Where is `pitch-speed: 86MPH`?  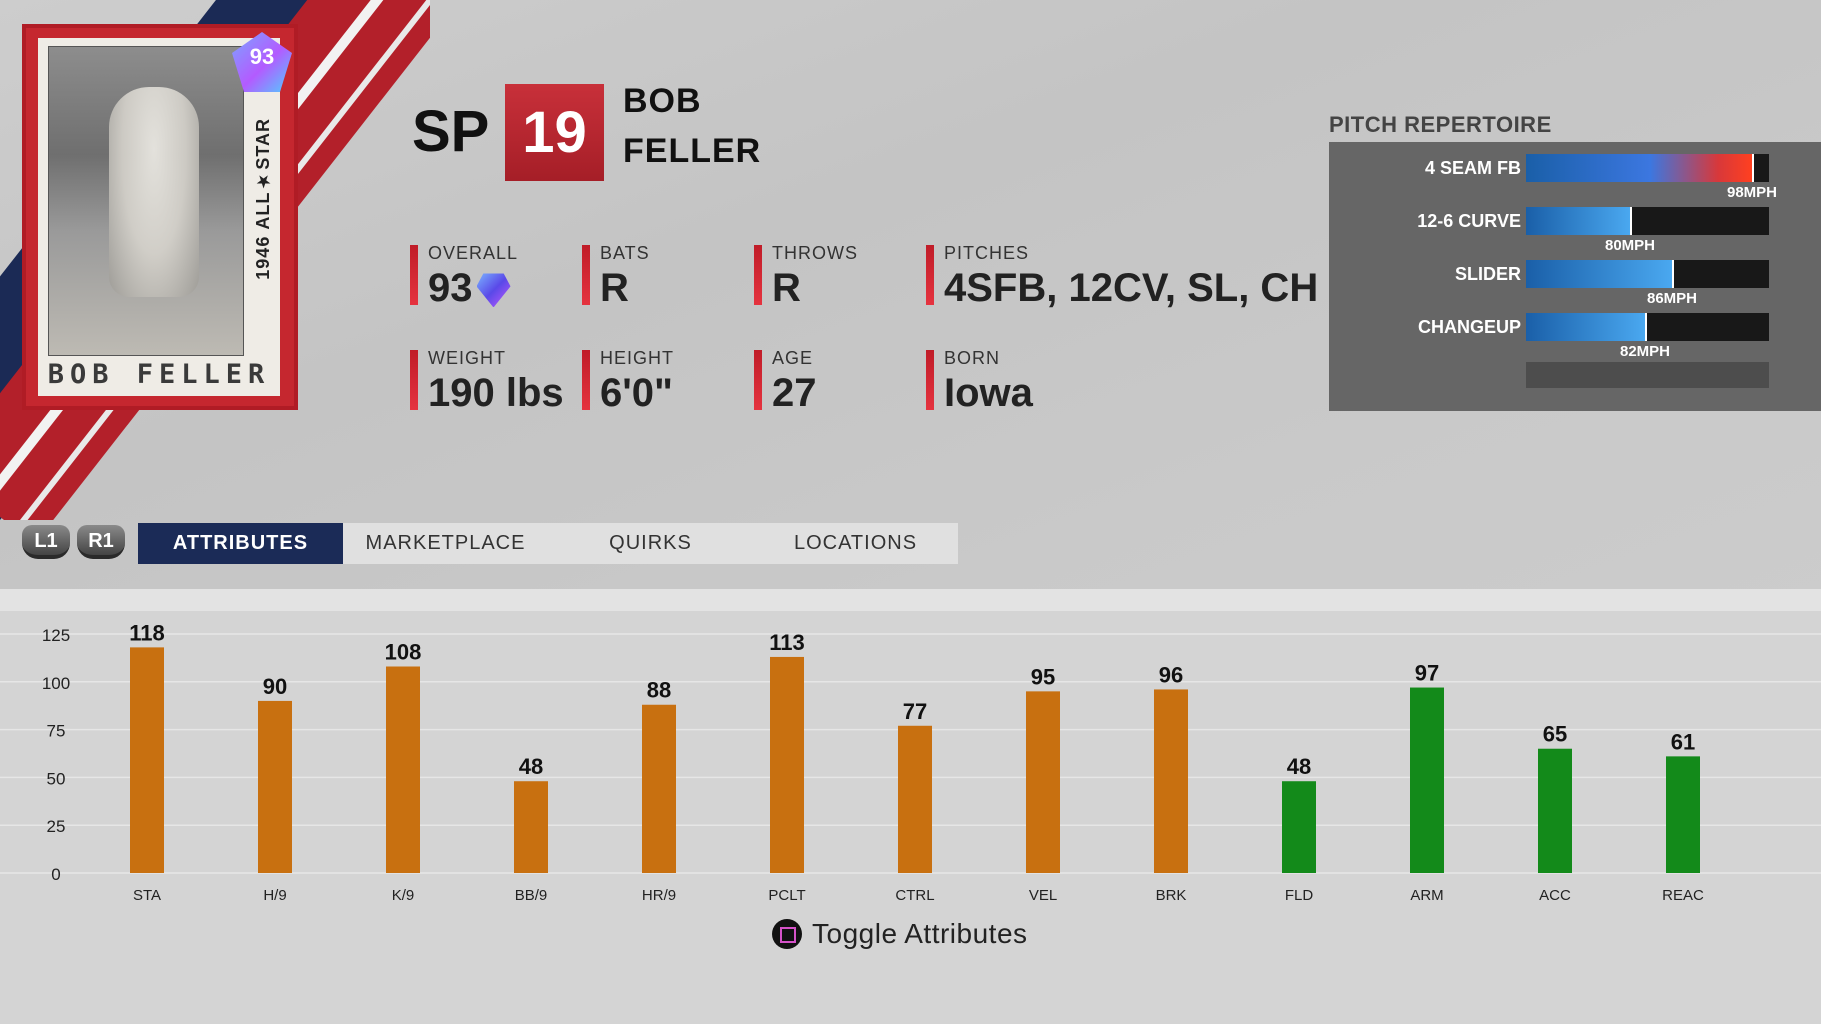
pitch-speed: 86MPH is located at coordinates (1672, 298).